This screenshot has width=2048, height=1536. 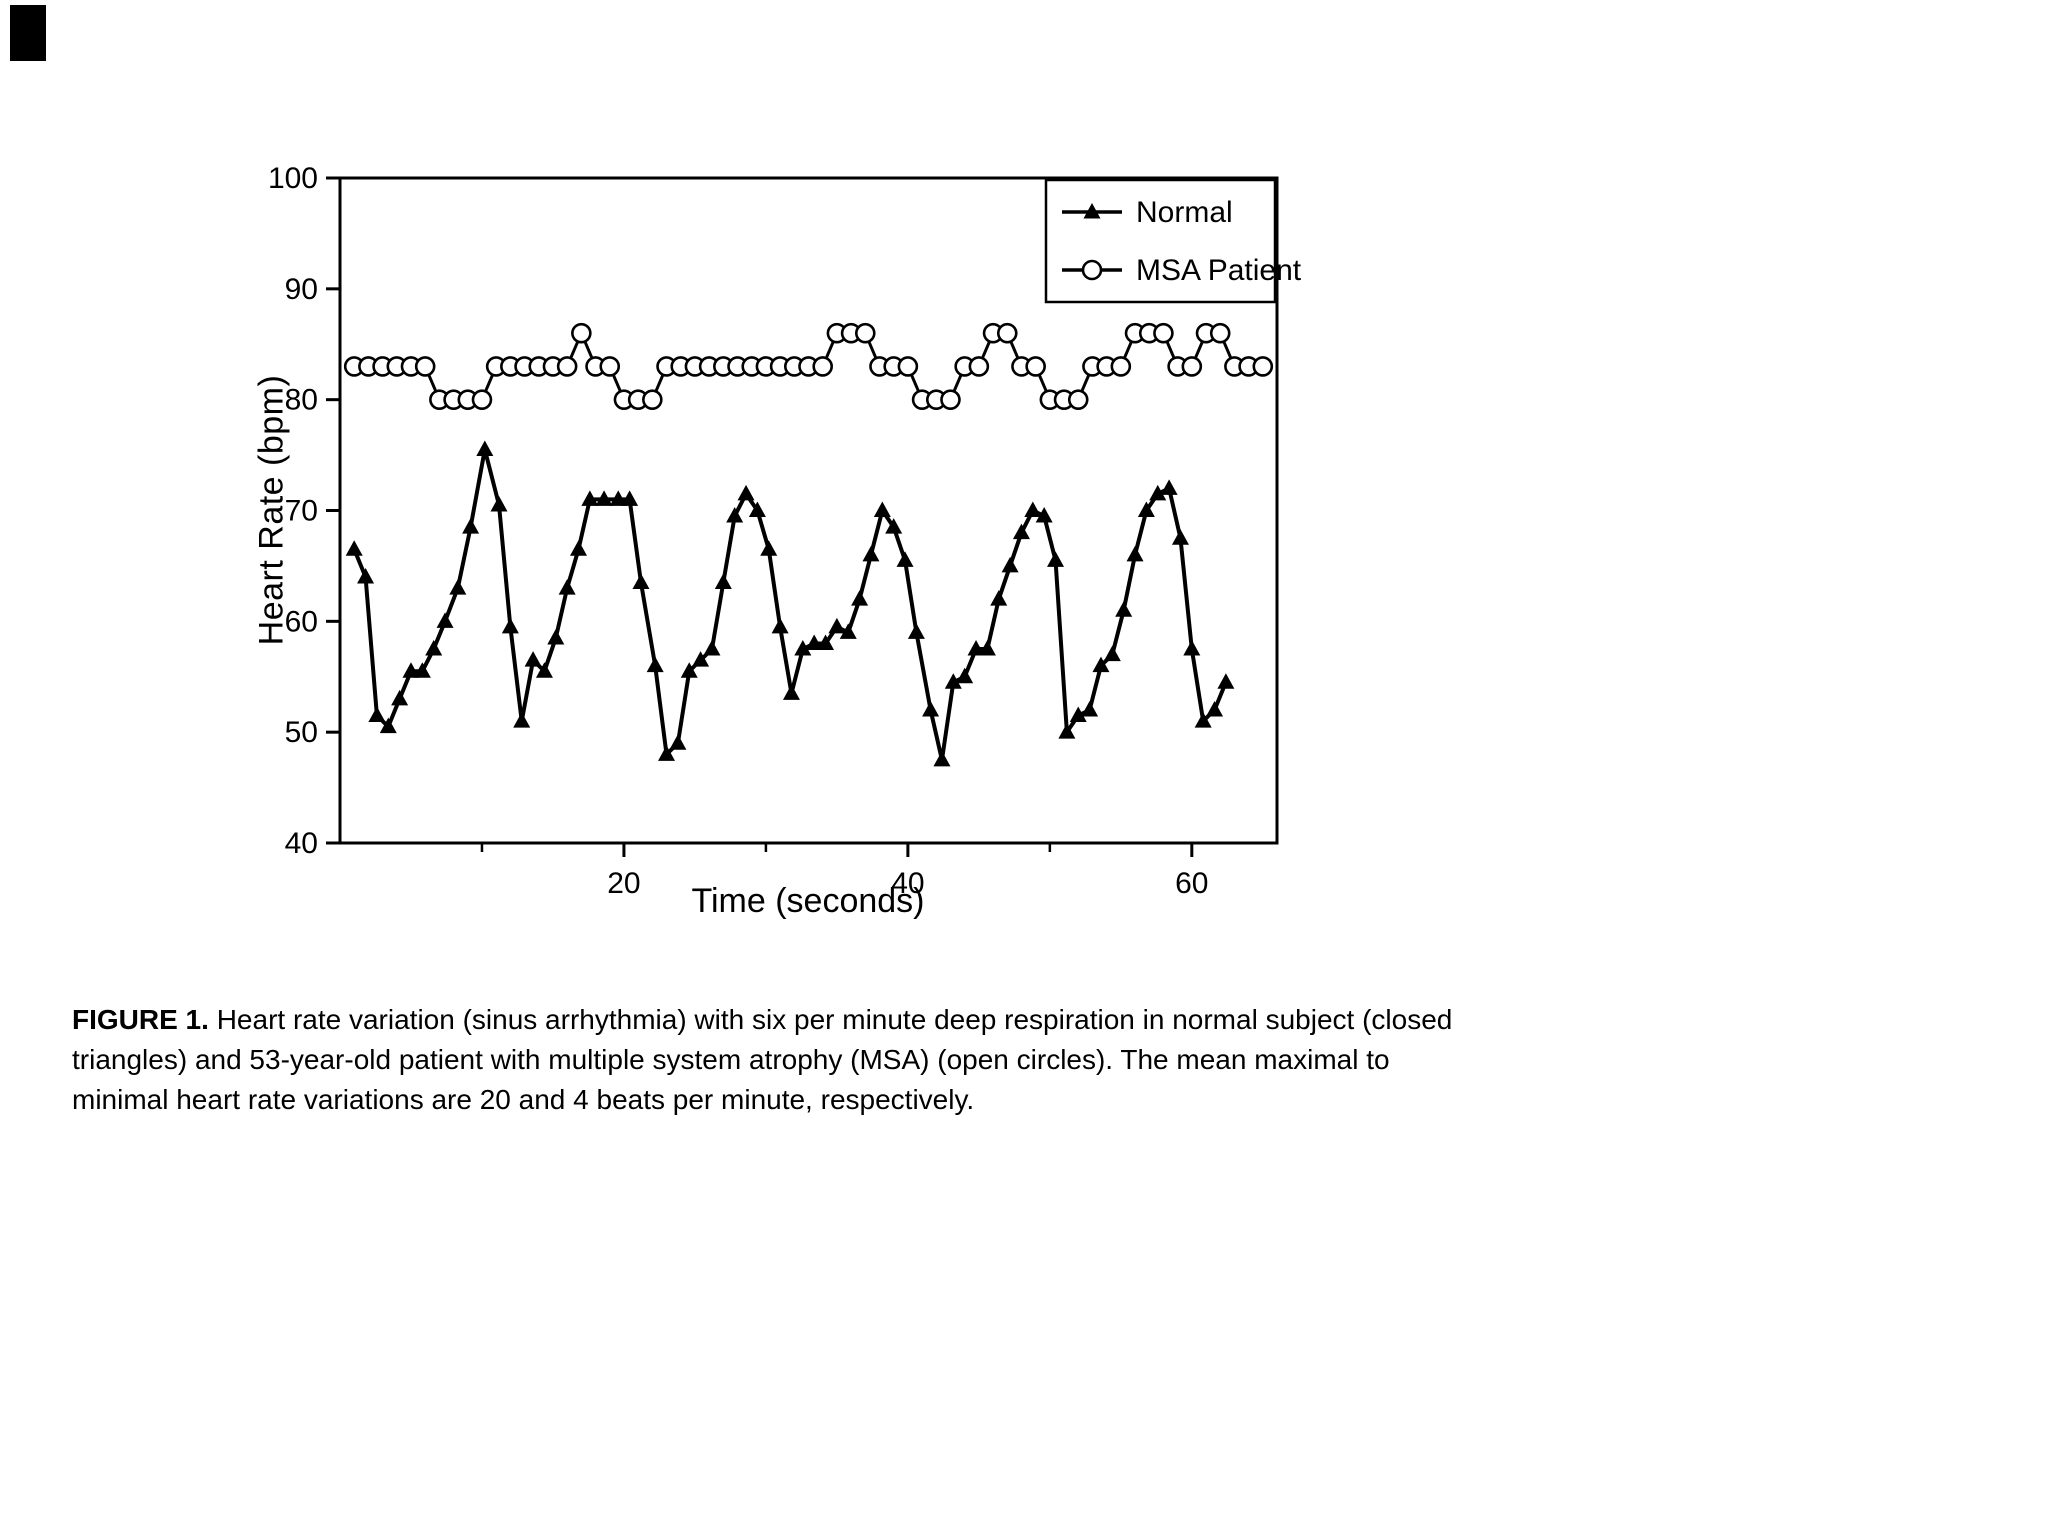 I want to click on y-tick-label: 40, so click(x=301, y=843).